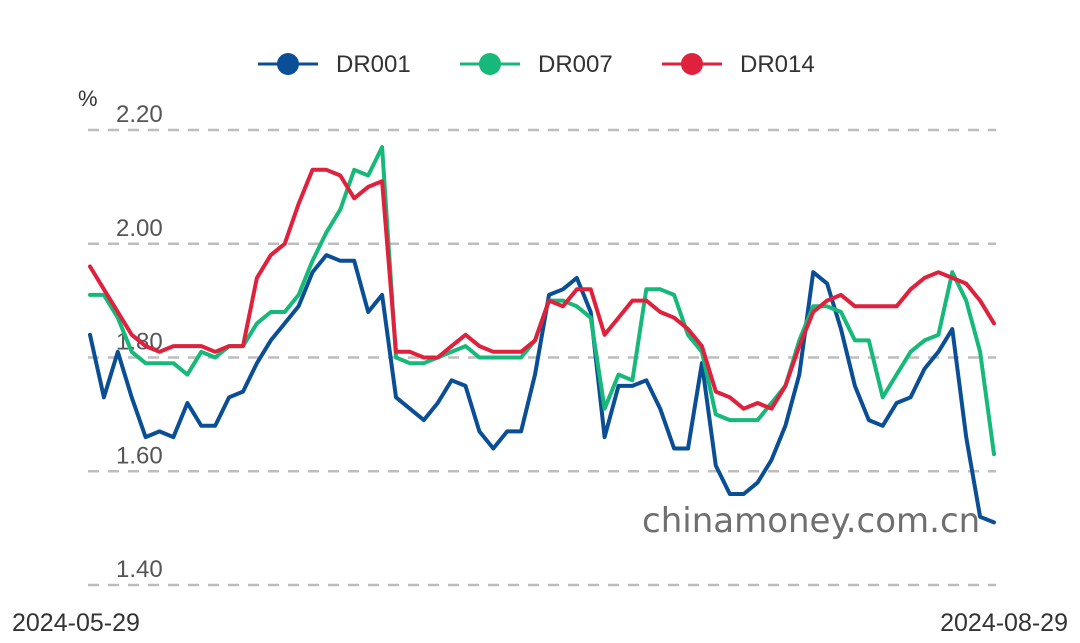 The height and width of the screenshot is (643, 1080). I want to click on y-tick-label: 2.00, so click(139, 228).